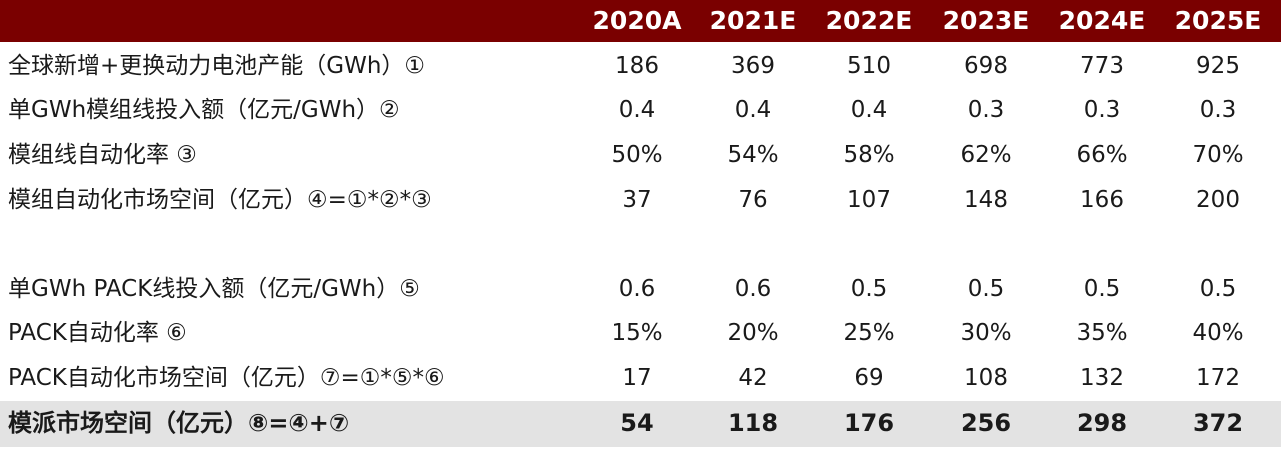 The width and height of the screenshot is (1281, 449). Describe the element at coordinates (869, 333) in the screenshot. I see `cell-value: 25%` at that location.